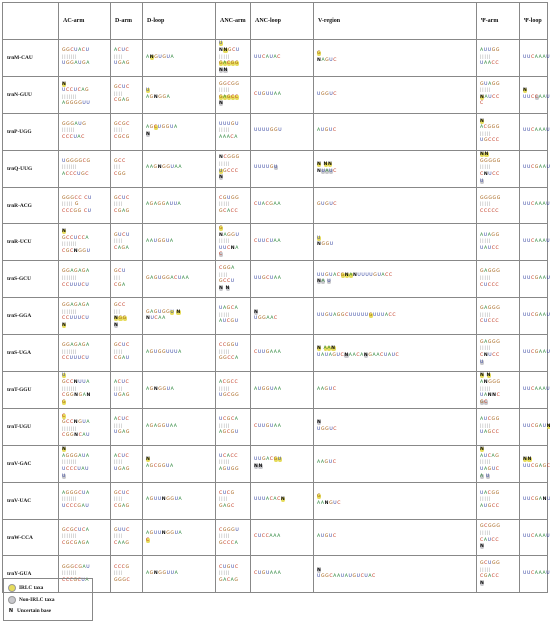  What do you see at coordinates (76, 305) in the screenshot?
I see `sequence-line: GGAGAGA` at bounding box center [76, 305].